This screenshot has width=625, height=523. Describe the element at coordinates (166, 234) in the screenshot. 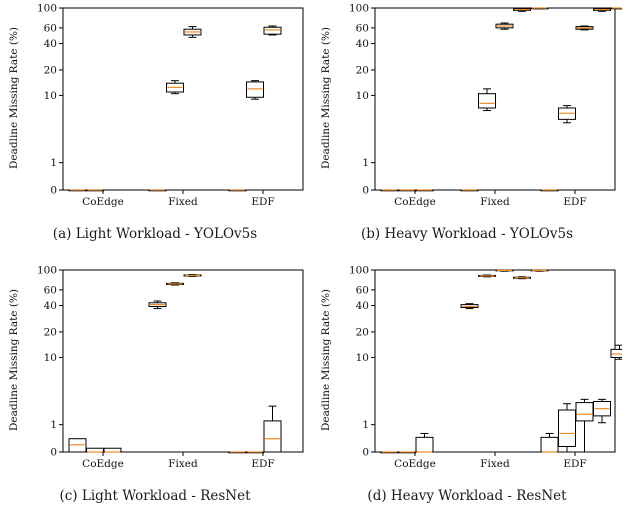

I see `caption-text: Light Workload - YOLOv5s` at that location.